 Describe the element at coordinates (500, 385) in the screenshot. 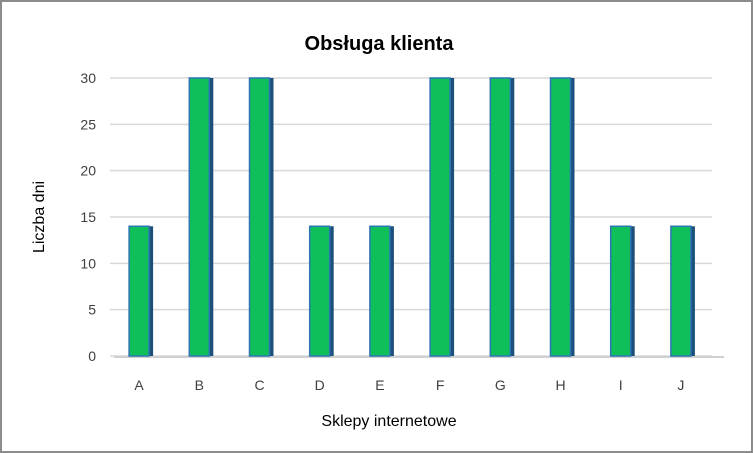

I see `x-tick-label: G` at that location.